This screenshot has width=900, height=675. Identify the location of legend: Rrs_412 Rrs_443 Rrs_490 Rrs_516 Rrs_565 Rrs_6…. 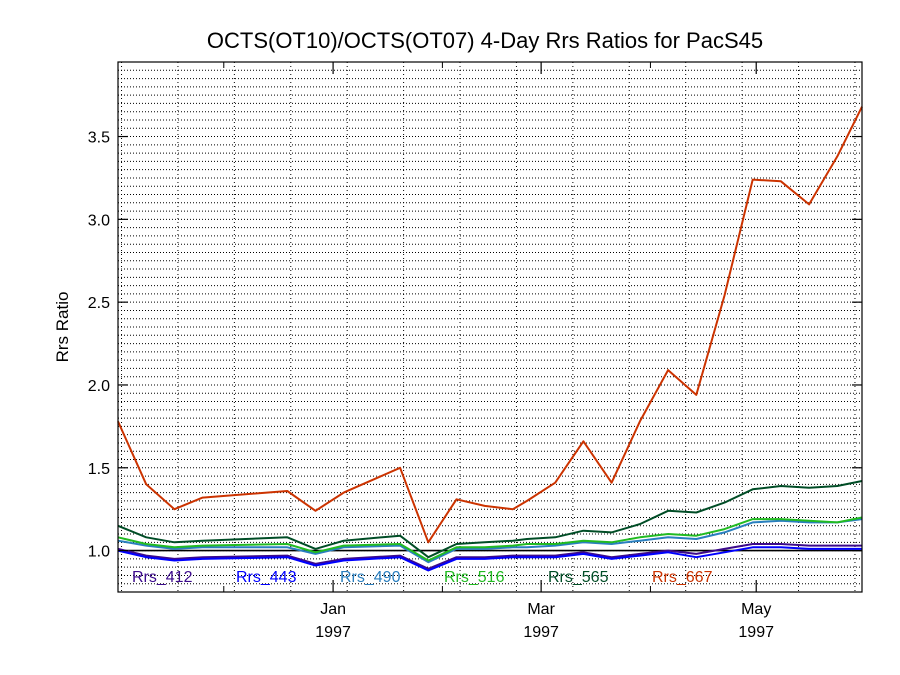
(422, 577).